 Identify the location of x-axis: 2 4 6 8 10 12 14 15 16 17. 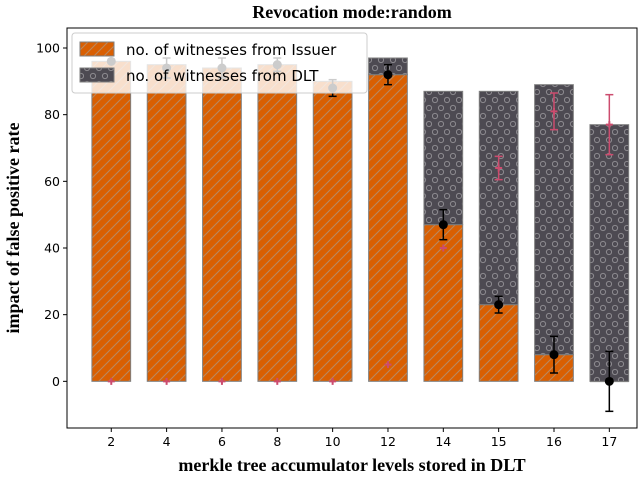
(362, 438).